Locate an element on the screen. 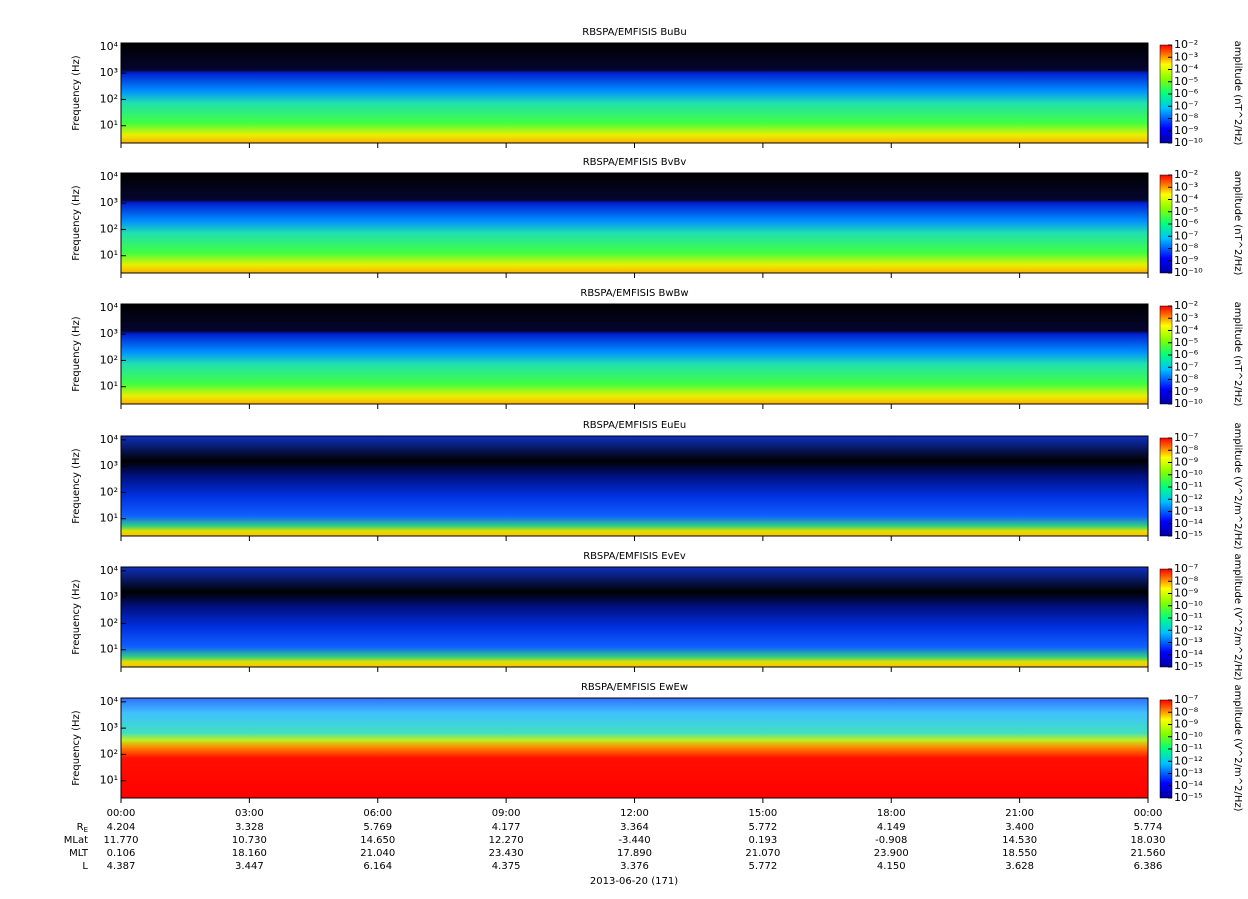  ephemeris-row-label: RE is located at coordinates (82, 828).